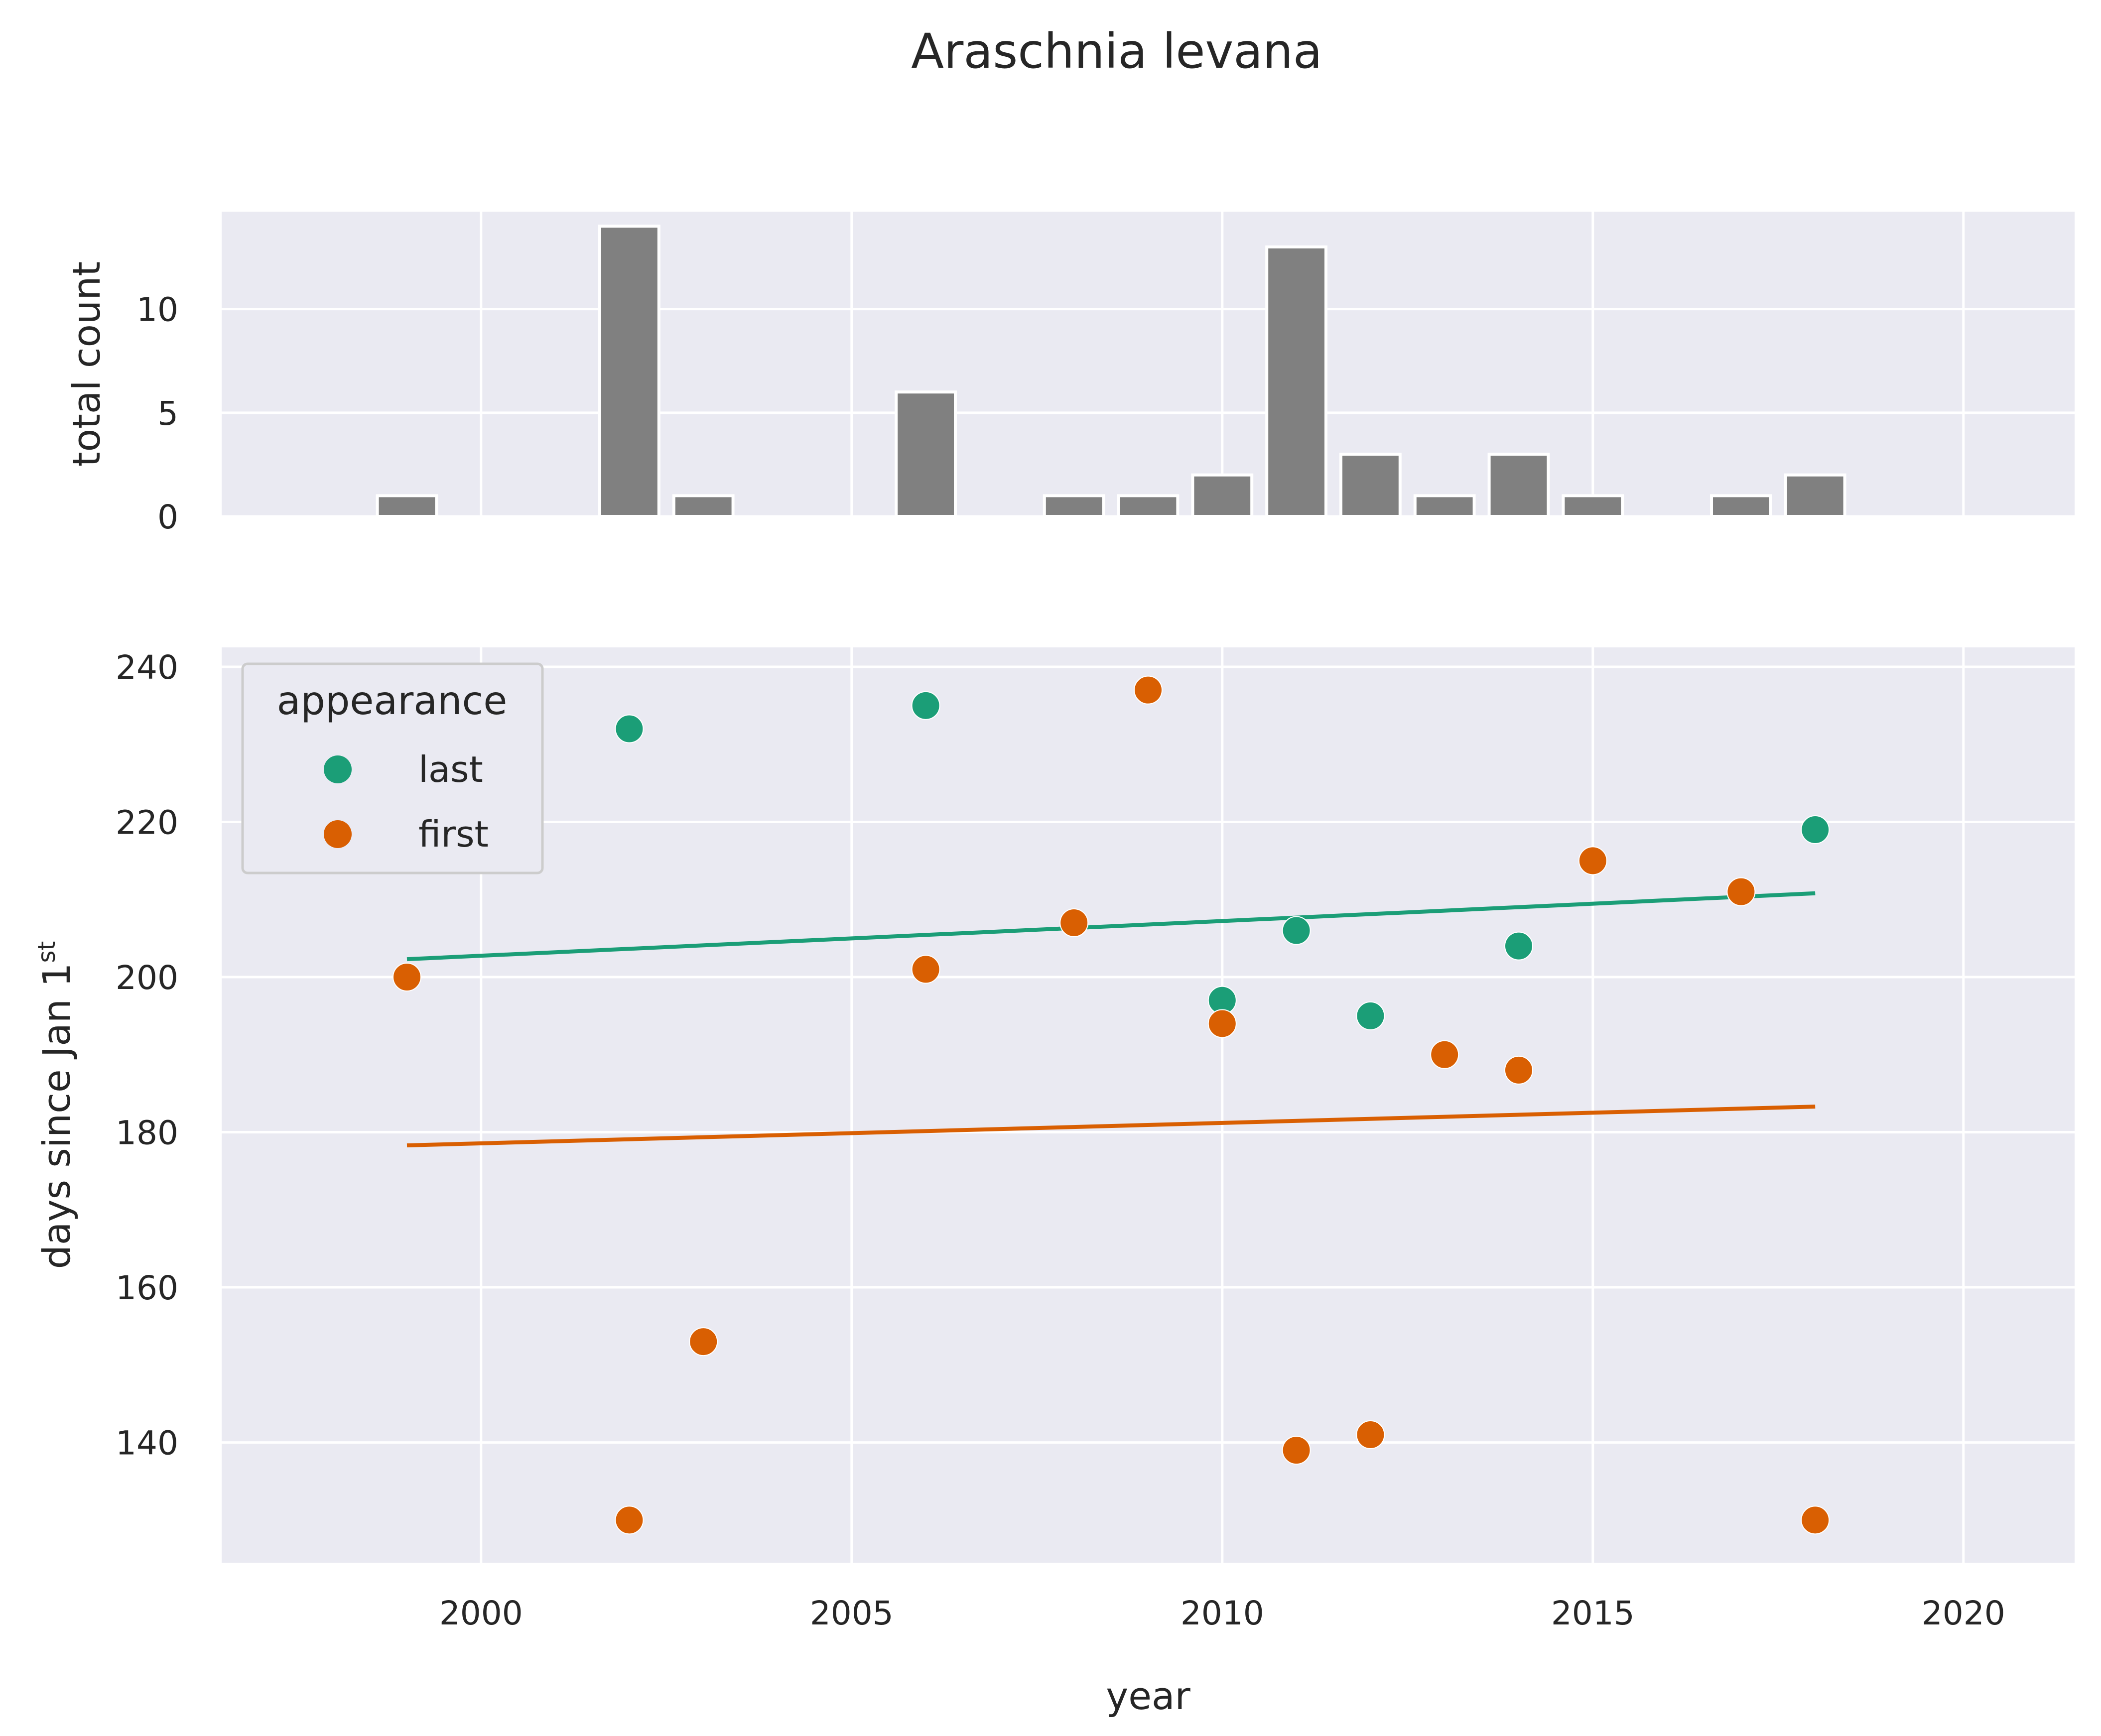 This screenshot has width=2101, height=1736. Describe the element at coordinates (450, 769) in the screenshot. I see `legend-label-last: last` at that location.